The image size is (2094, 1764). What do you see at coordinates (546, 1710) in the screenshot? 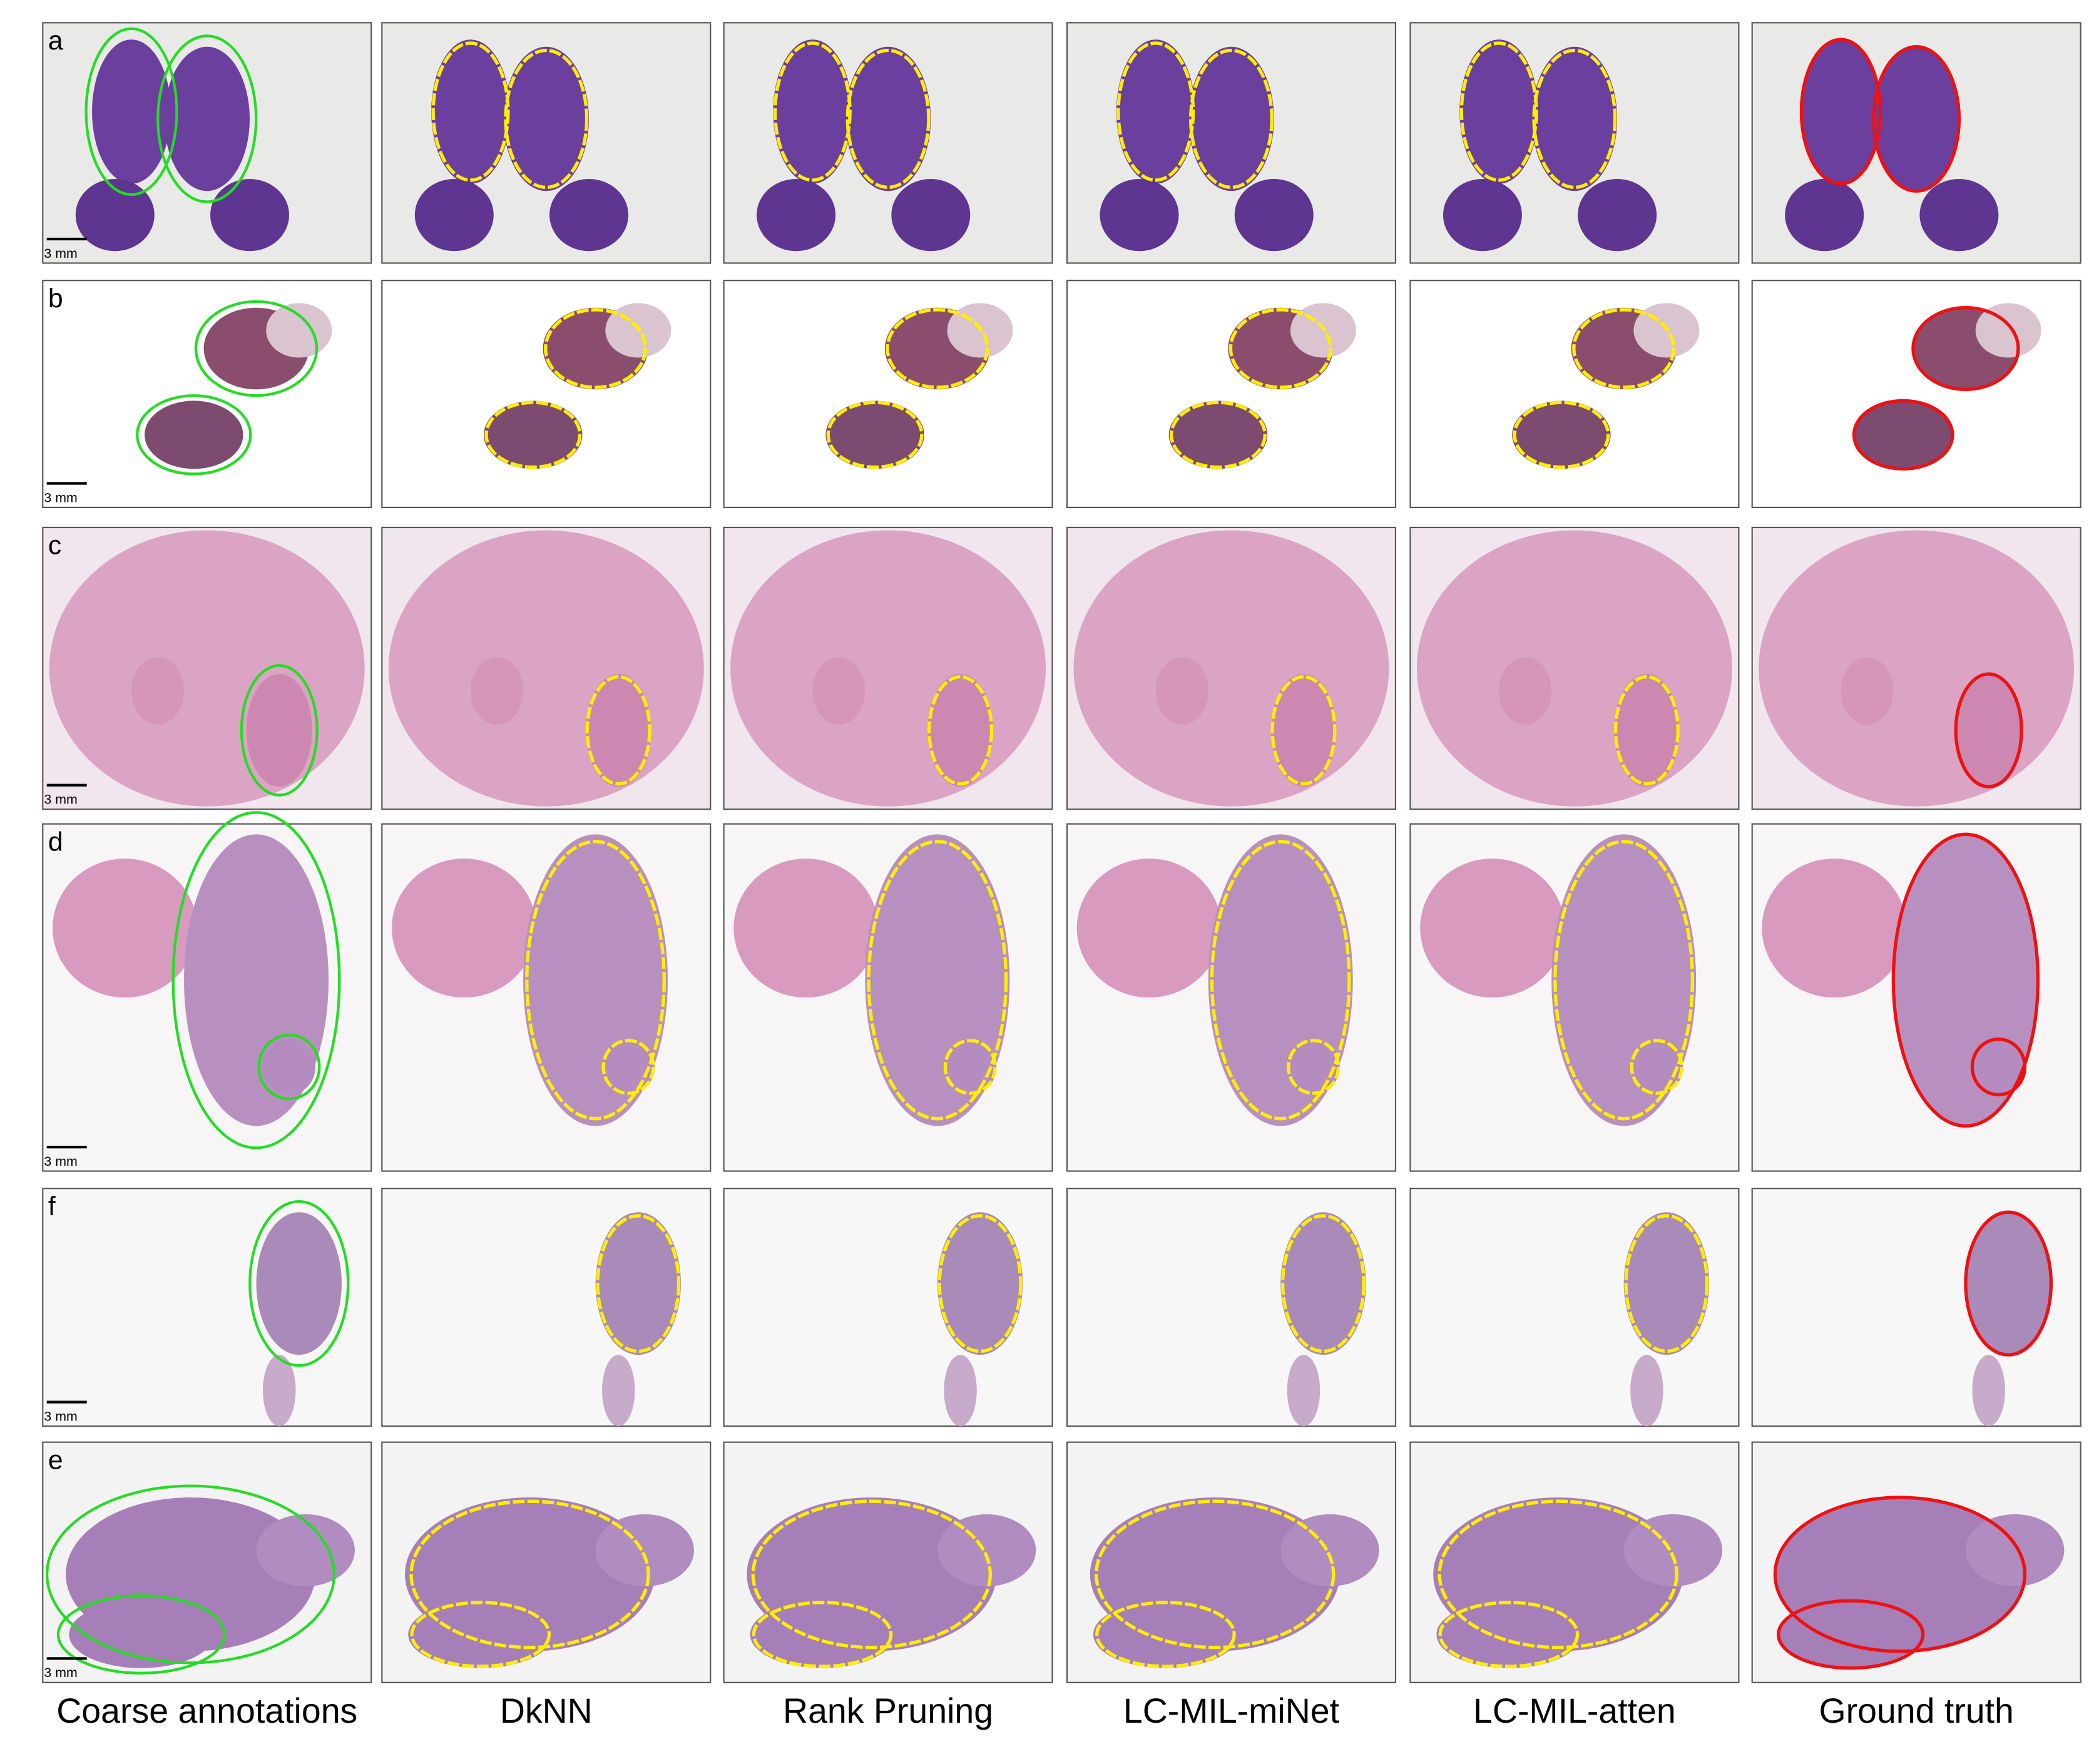
I see `column-label: DkNN` at bounding box center [546, 1710].